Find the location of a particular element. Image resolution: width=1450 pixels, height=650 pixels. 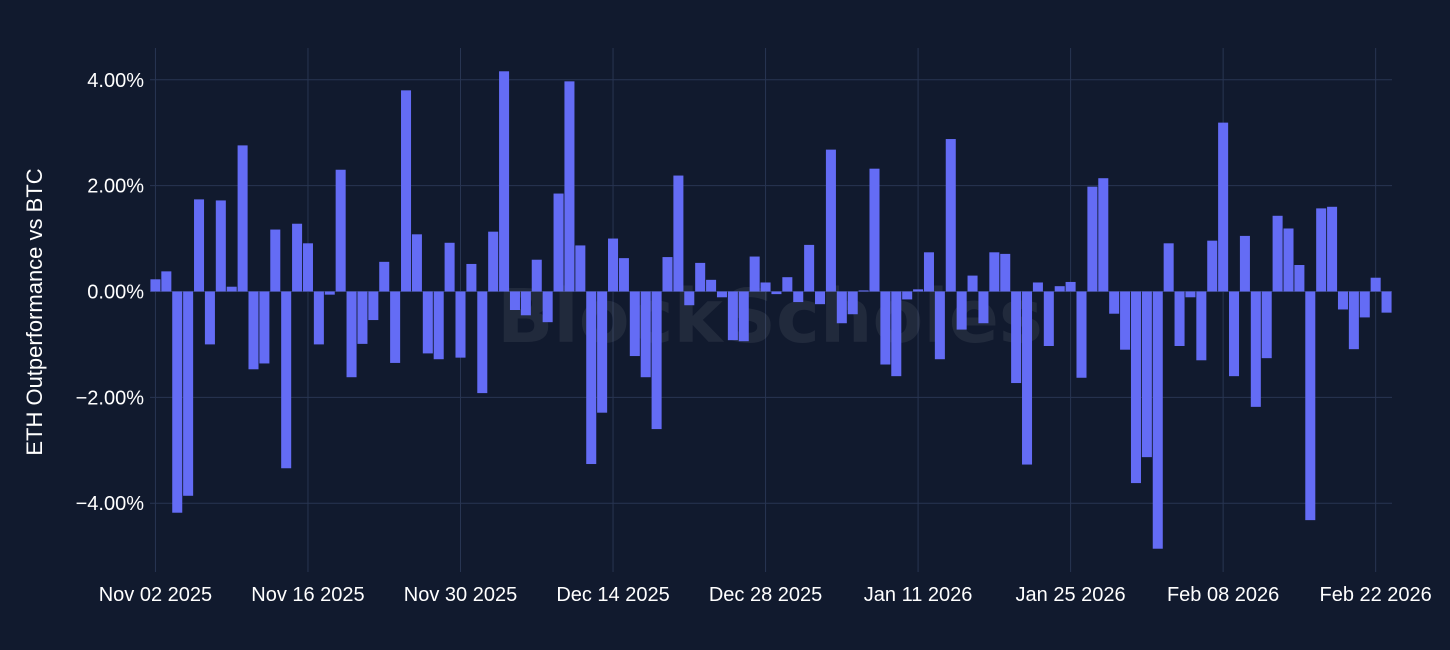

y-tick-label: −2.00% is located at coordinates (110, 398).